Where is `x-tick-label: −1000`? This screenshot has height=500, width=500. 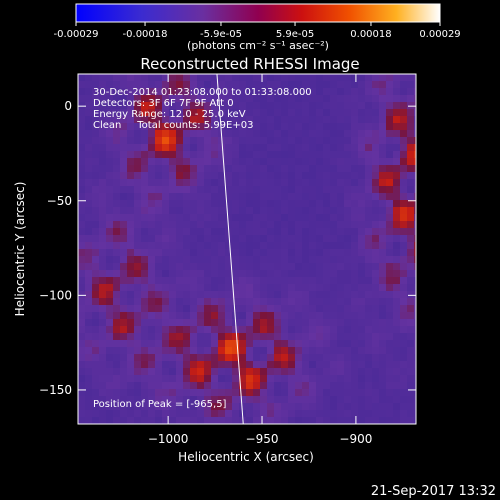
x-tick-label: −1000 is located at coordinates (168, 439).